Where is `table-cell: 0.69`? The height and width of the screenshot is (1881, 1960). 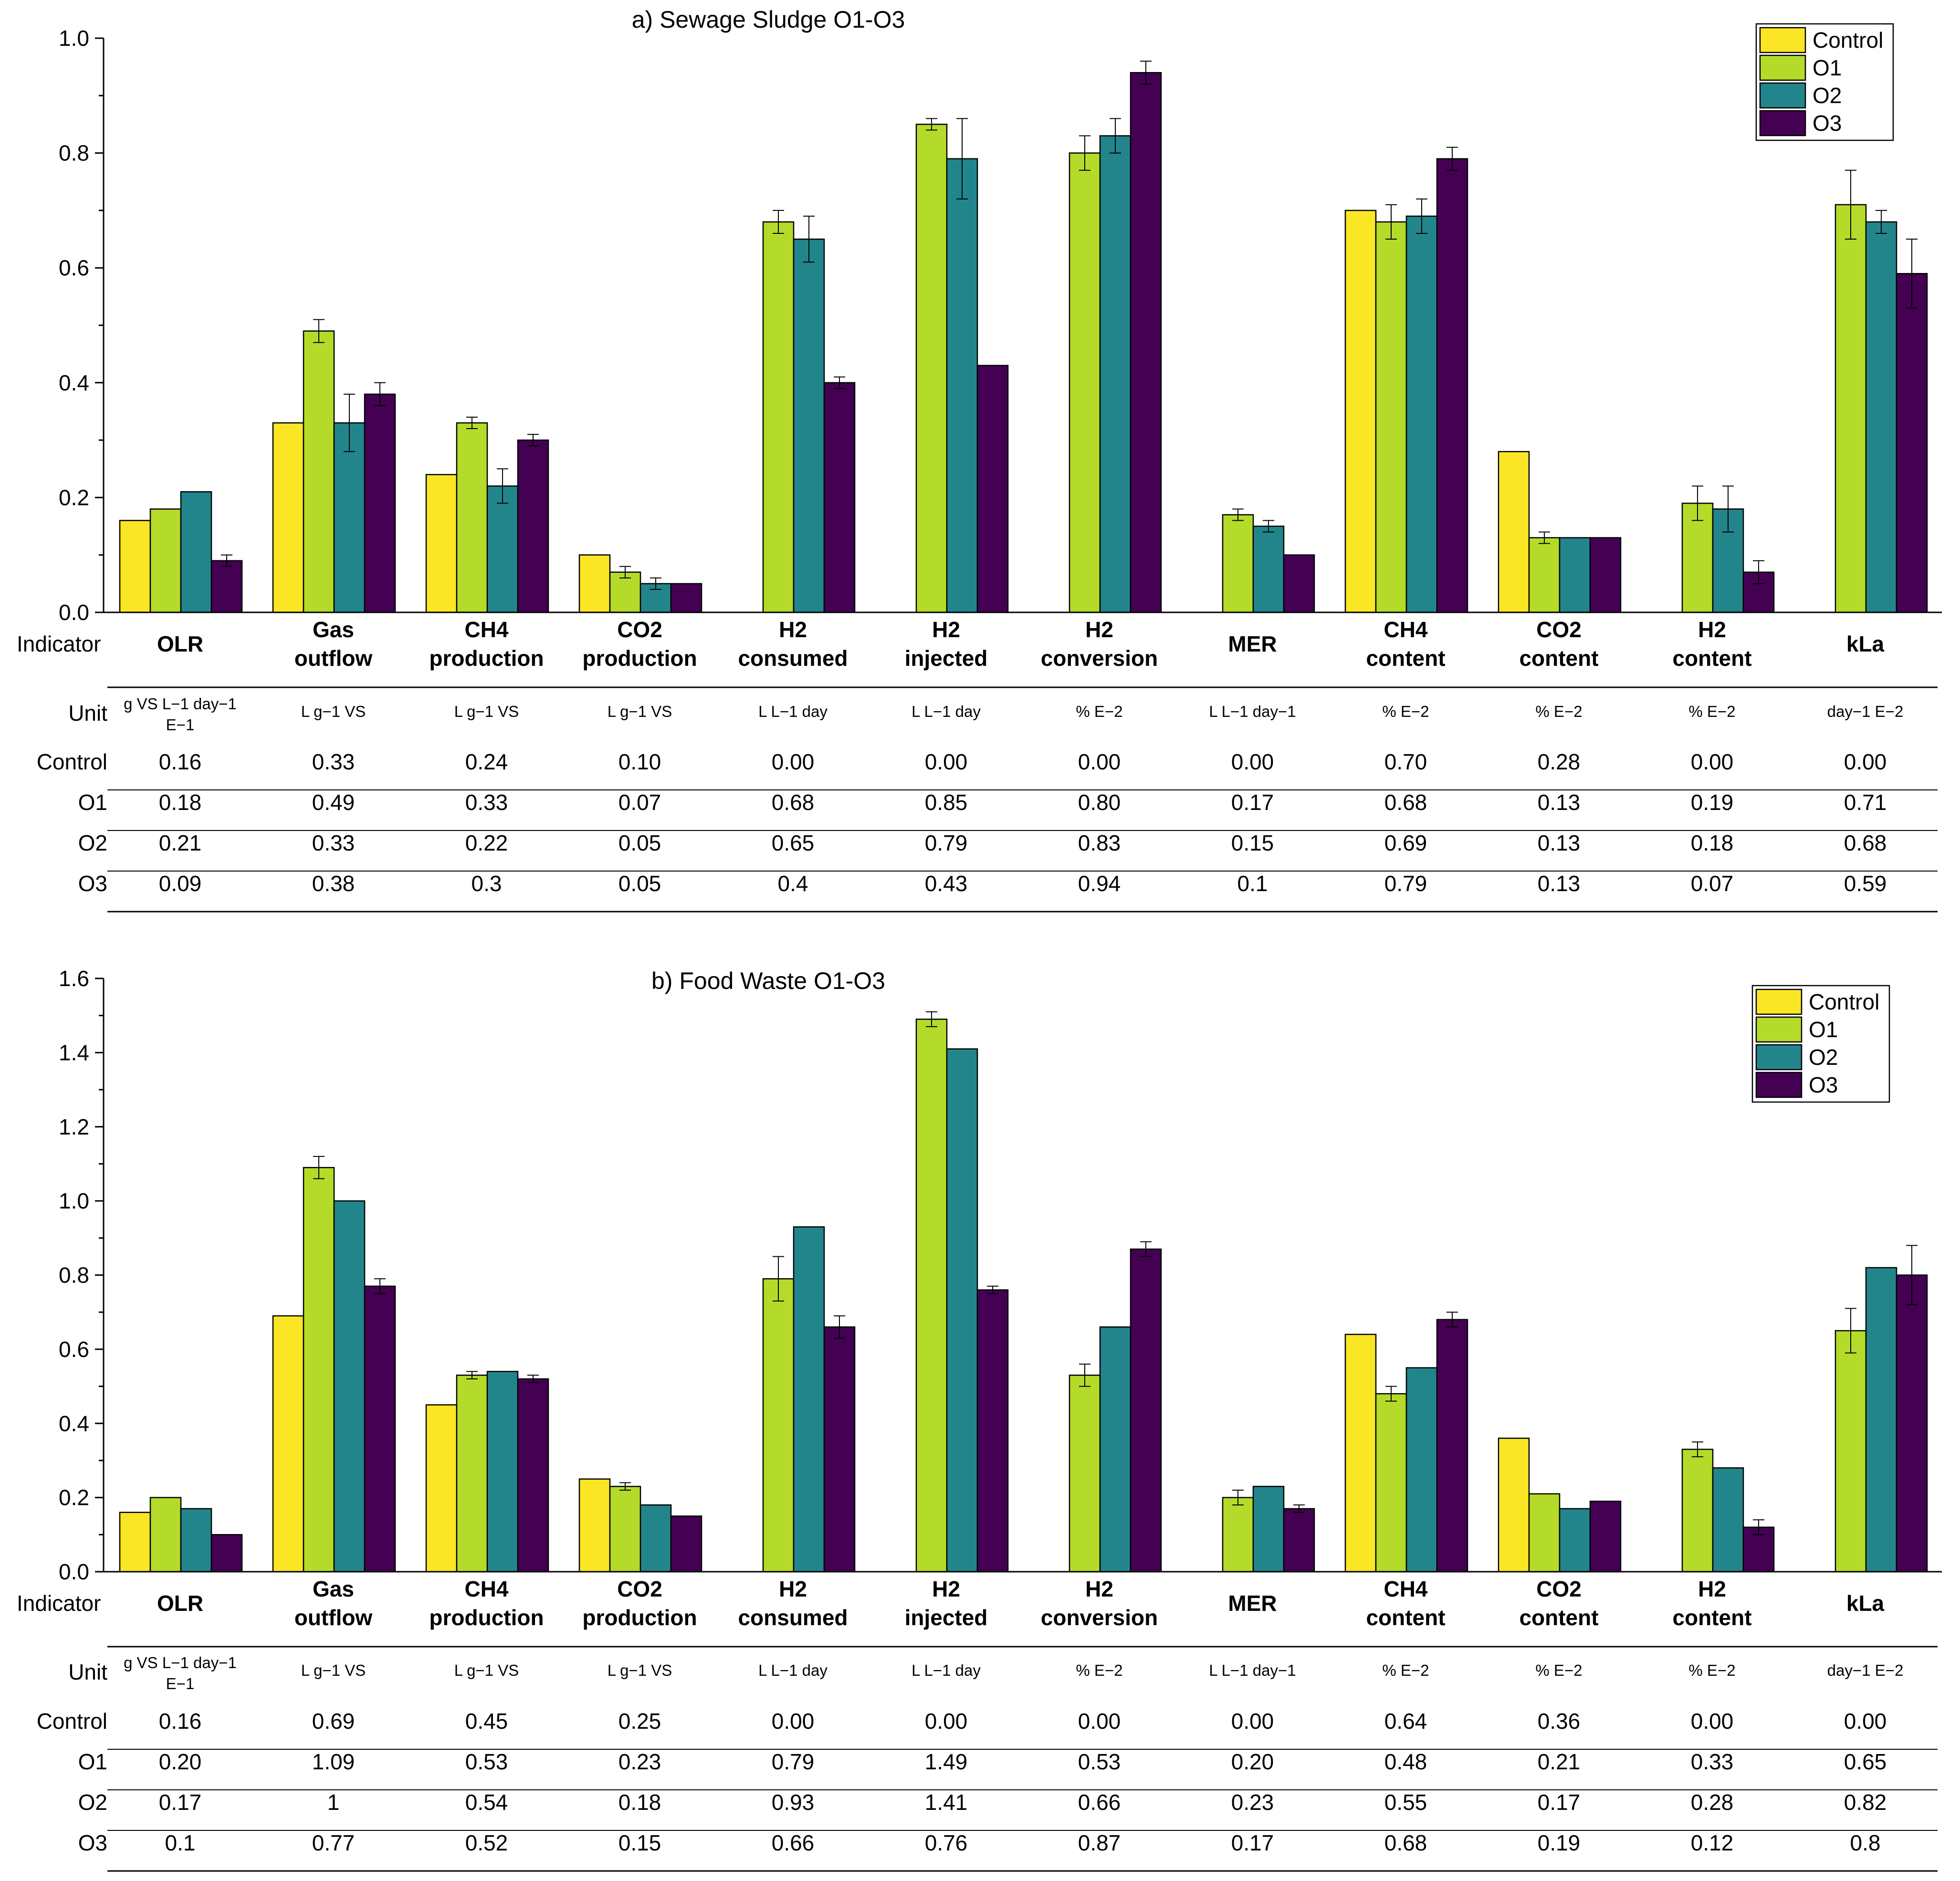 table-cell: 0.69 is located at coordinates (333, 1721).